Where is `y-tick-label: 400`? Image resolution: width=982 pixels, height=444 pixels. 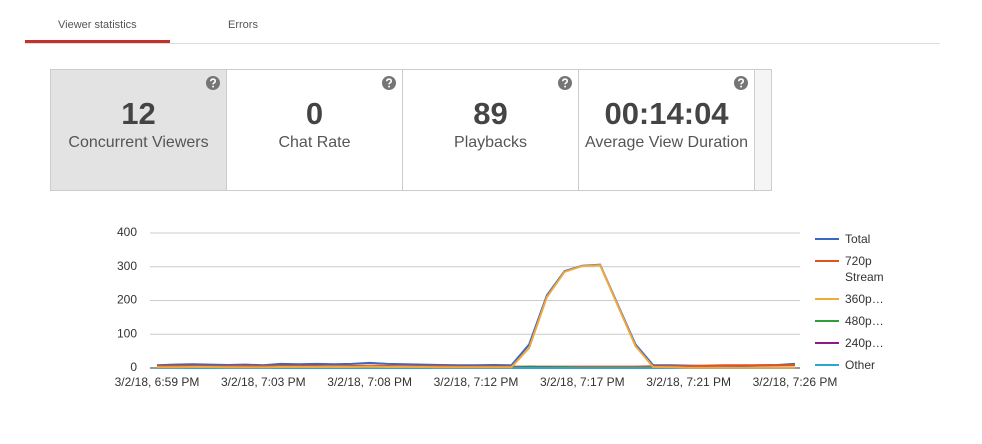
y-tick-label: 400 is located at coordinates (127, 232).